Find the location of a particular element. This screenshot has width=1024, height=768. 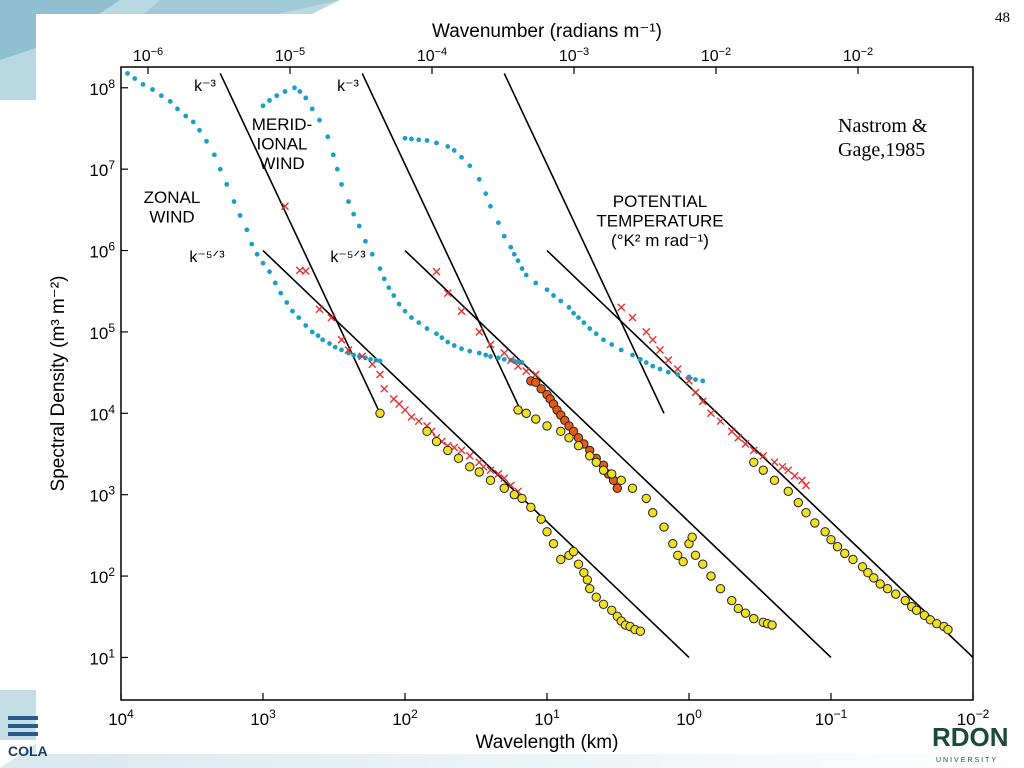

zonal-wind-label: WIND is located at coordinates (171, 217).